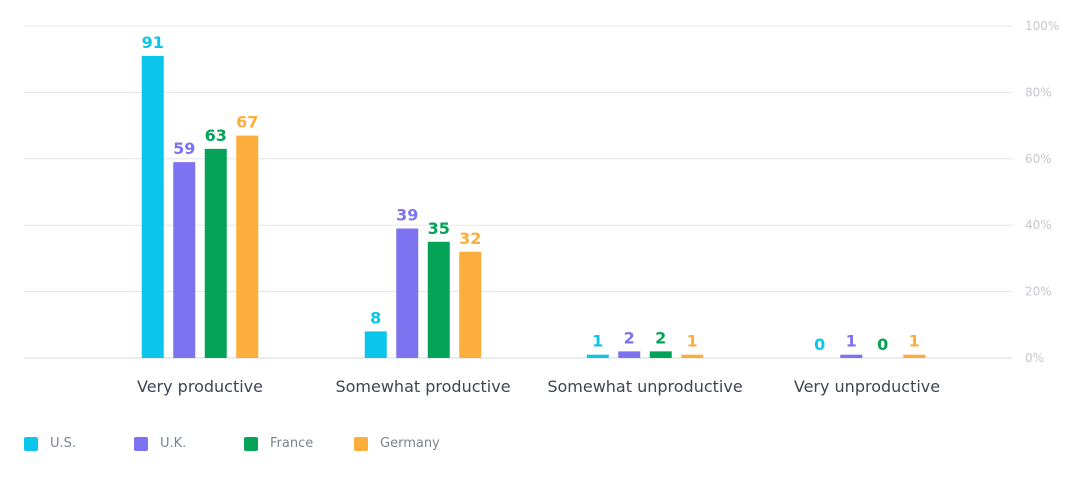 The height and width of the screenshot is (478, 1085). I want to click on y-axis-ticks: 0% 20% 40% 60% 80% 100%, so click(1042, 192).